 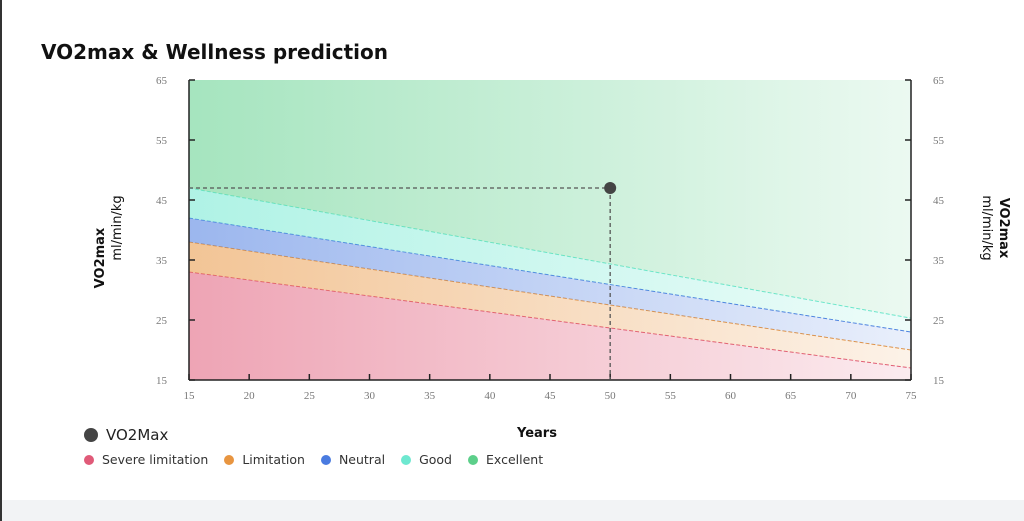 What do you see at coordinates (550, 326) in the screenshot?
I see `band-severe-limitation` at bounding box center [550, 326].